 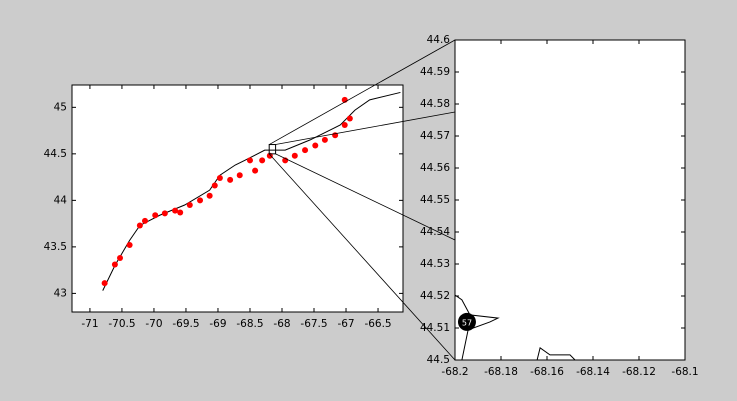 What do you see at coordinates (281, 324) in the screenshot?
I see `x-tick-label: -68` at bounding box center [281, 324].